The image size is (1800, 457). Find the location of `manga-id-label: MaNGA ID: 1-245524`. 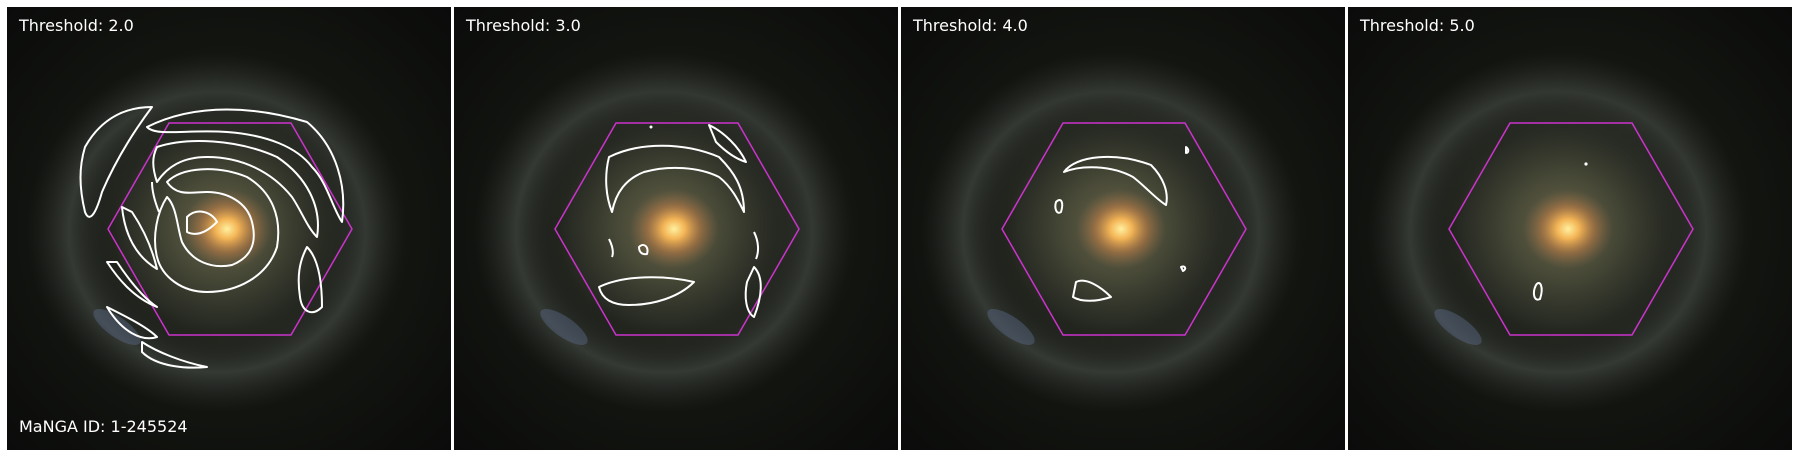

manga-id-label: MaNGA ID: 1-245524 is located at coordinates (103, 426).